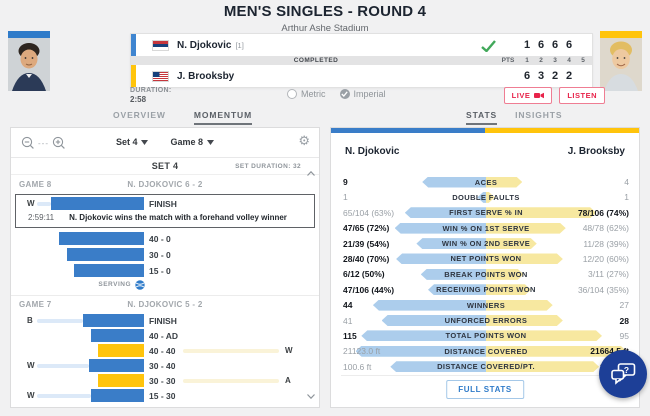 The image size is (650, 416). Describe the element at coordinates (29, 64) in the screenshot. I see `djokovic-portrait` at that location.